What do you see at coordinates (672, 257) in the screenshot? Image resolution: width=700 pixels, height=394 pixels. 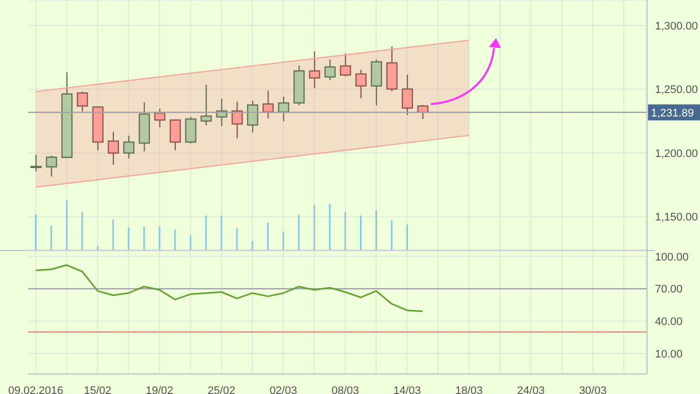 I see `y-tick-label: 100.00` at bounding box center [672, 257].